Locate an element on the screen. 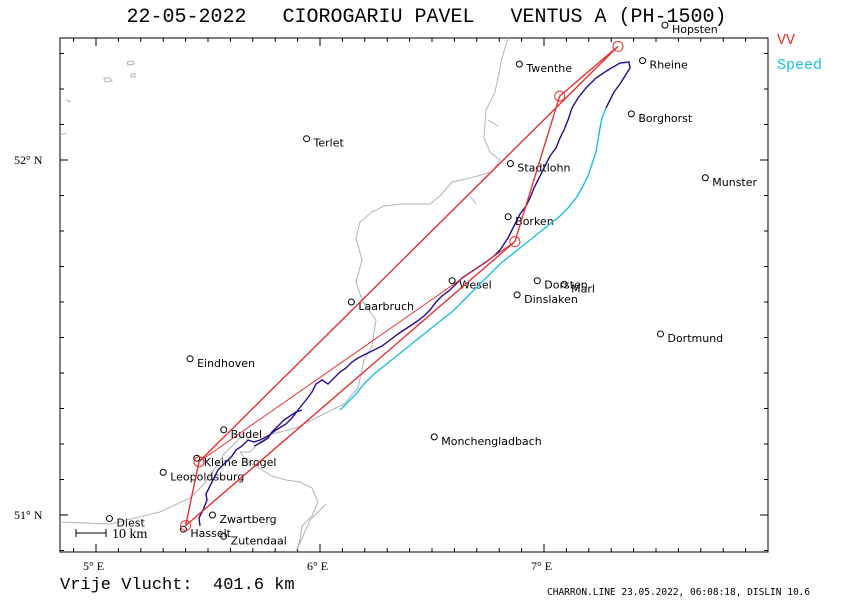 This screenshot has width=853, height=603. lon-label: 6° E is located at coordinates (317, 566).